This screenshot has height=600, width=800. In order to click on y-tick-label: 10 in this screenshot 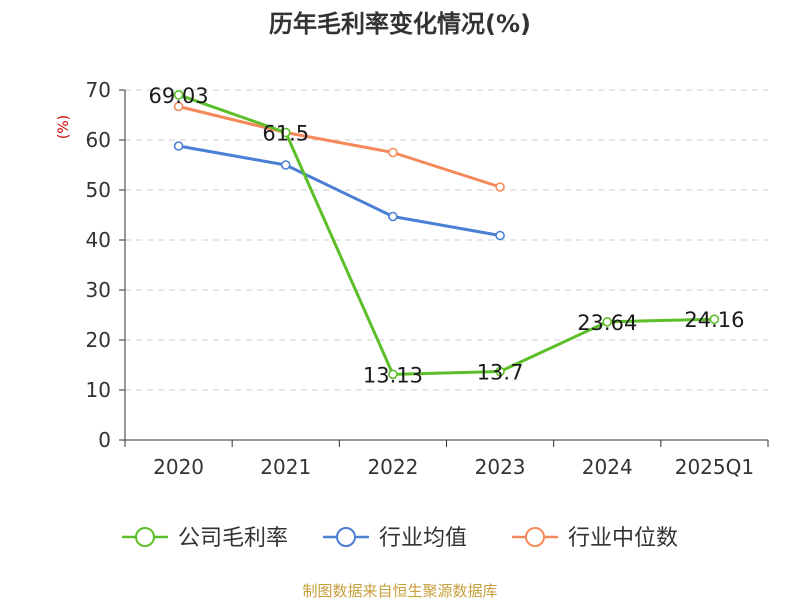, I will do `click(98, 390)`.